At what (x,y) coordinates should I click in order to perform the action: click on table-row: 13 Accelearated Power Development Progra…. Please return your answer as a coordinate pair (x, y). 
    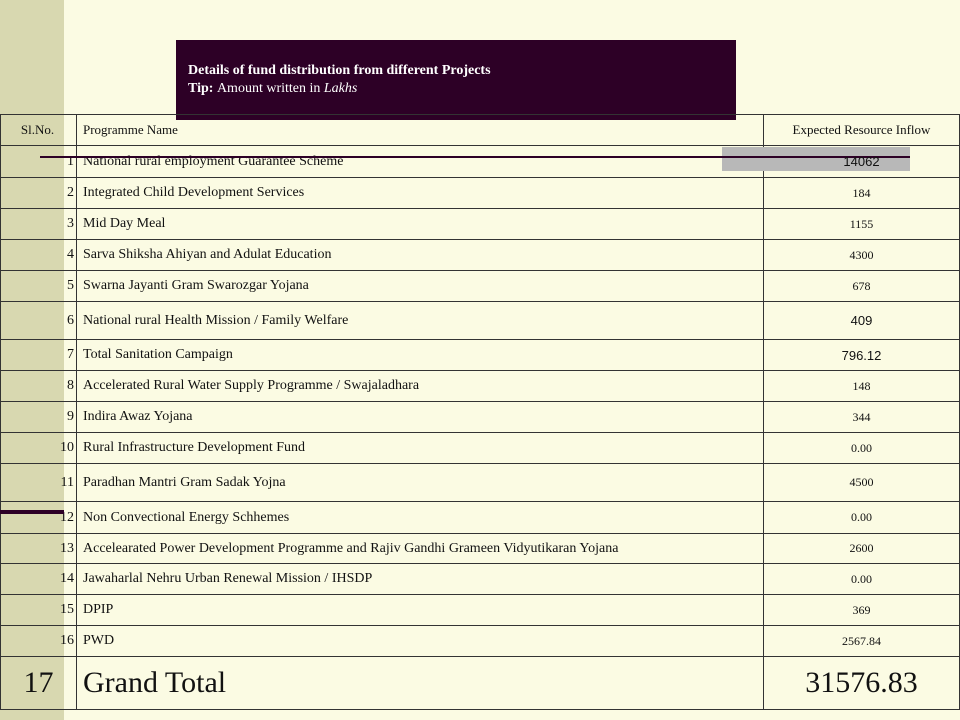
    Looking at the image, I should click on (480, 548).